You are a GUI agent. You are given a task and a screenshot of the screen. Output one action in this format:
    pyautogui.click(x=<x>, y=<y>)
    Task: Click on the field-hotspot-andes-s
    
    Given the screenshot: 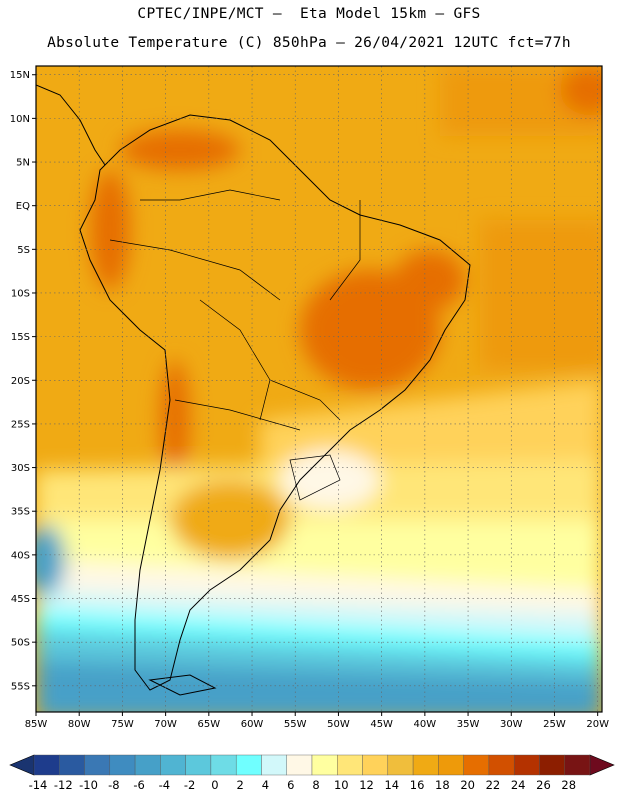 What is the action you would take?
    pyautogui.click(x=175, y=420)
    